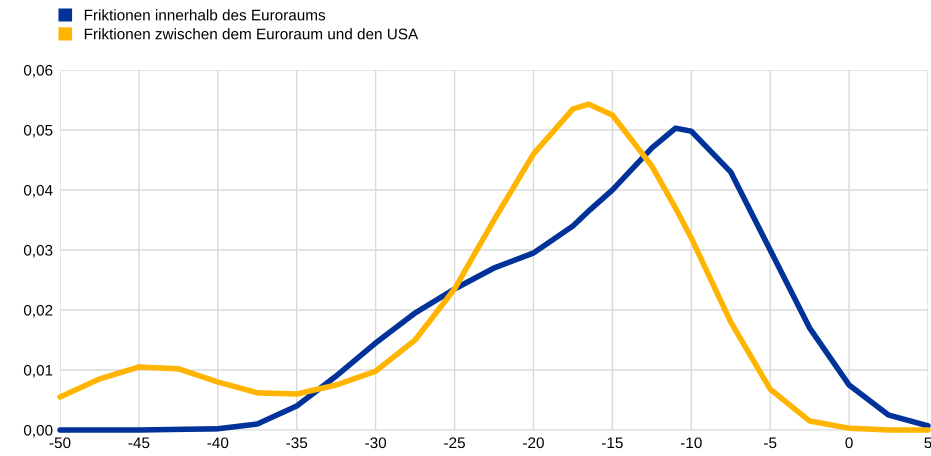 The height and width of the screenshot is (456, 931). I want to click on y-tick-label: 0,03, so click(38, 251).